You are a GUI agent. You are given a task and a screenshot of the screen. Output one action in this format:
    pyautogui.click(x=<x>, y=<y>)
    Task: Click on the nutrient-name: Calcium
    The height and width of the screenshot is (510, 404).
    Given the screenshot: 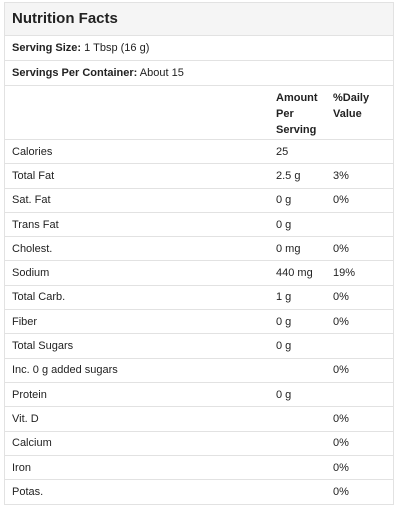 What is the action you would take?
    pyautogui.click(x=32, y=443)
    